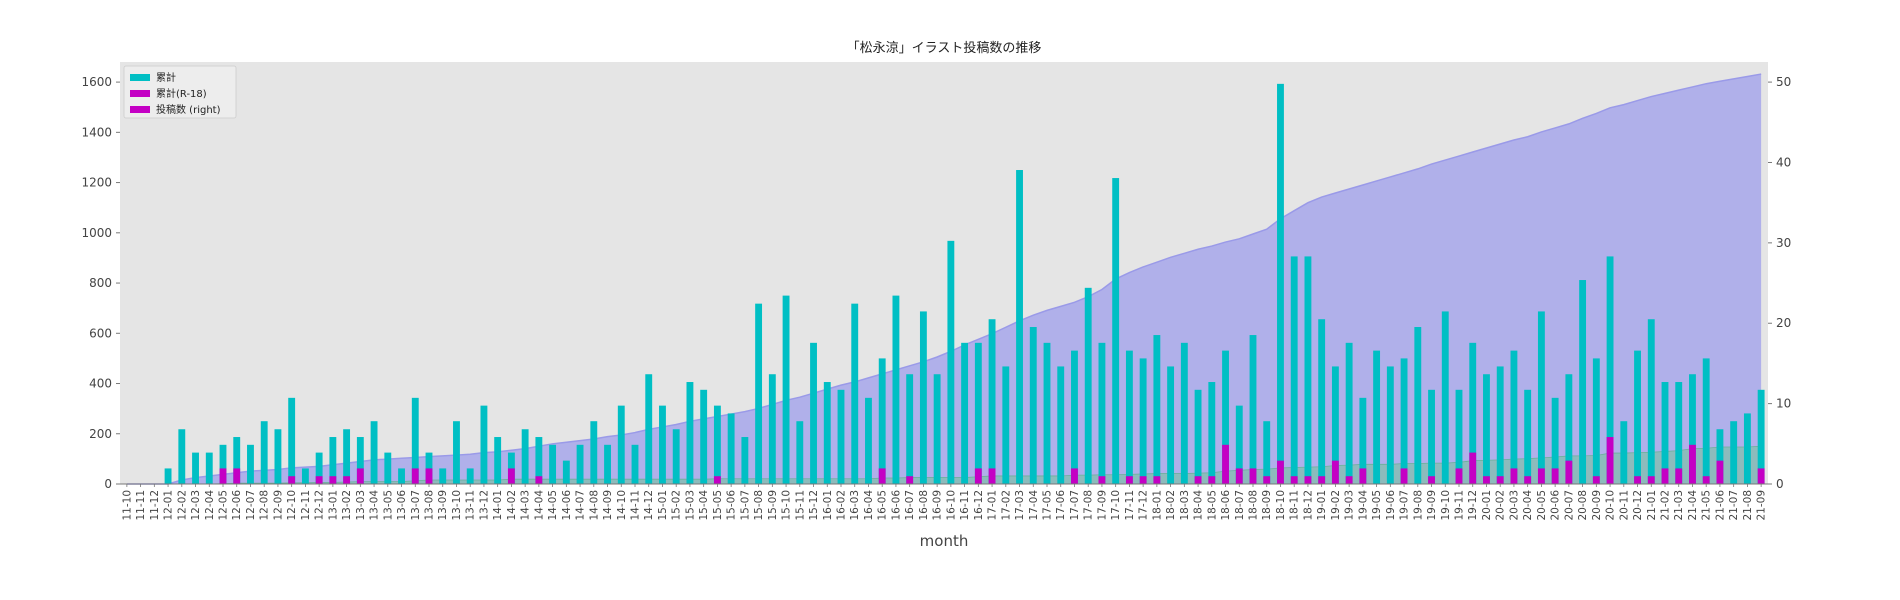 The height and width of the screenshot is (600, 1900). What do you see at coordinates (430, 505) in the screenshot?
I see `x-tick-label: 13-08` at bounding box center [430, 505].